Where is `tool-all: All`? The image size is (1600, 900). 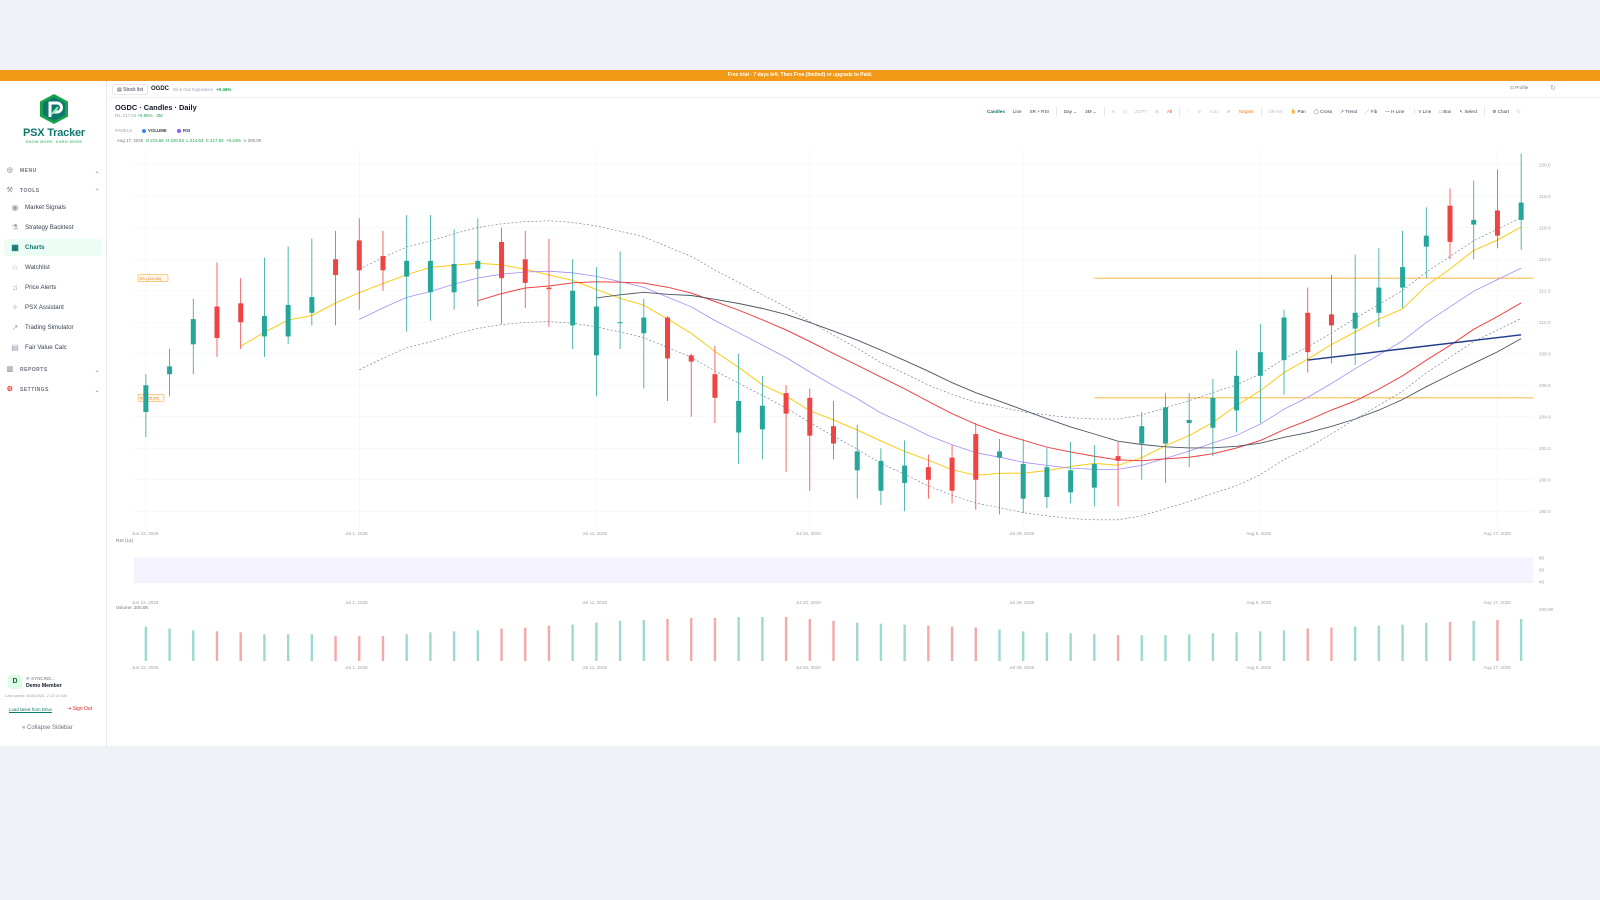 tool-all: All is located at coordinates (1169, 111).